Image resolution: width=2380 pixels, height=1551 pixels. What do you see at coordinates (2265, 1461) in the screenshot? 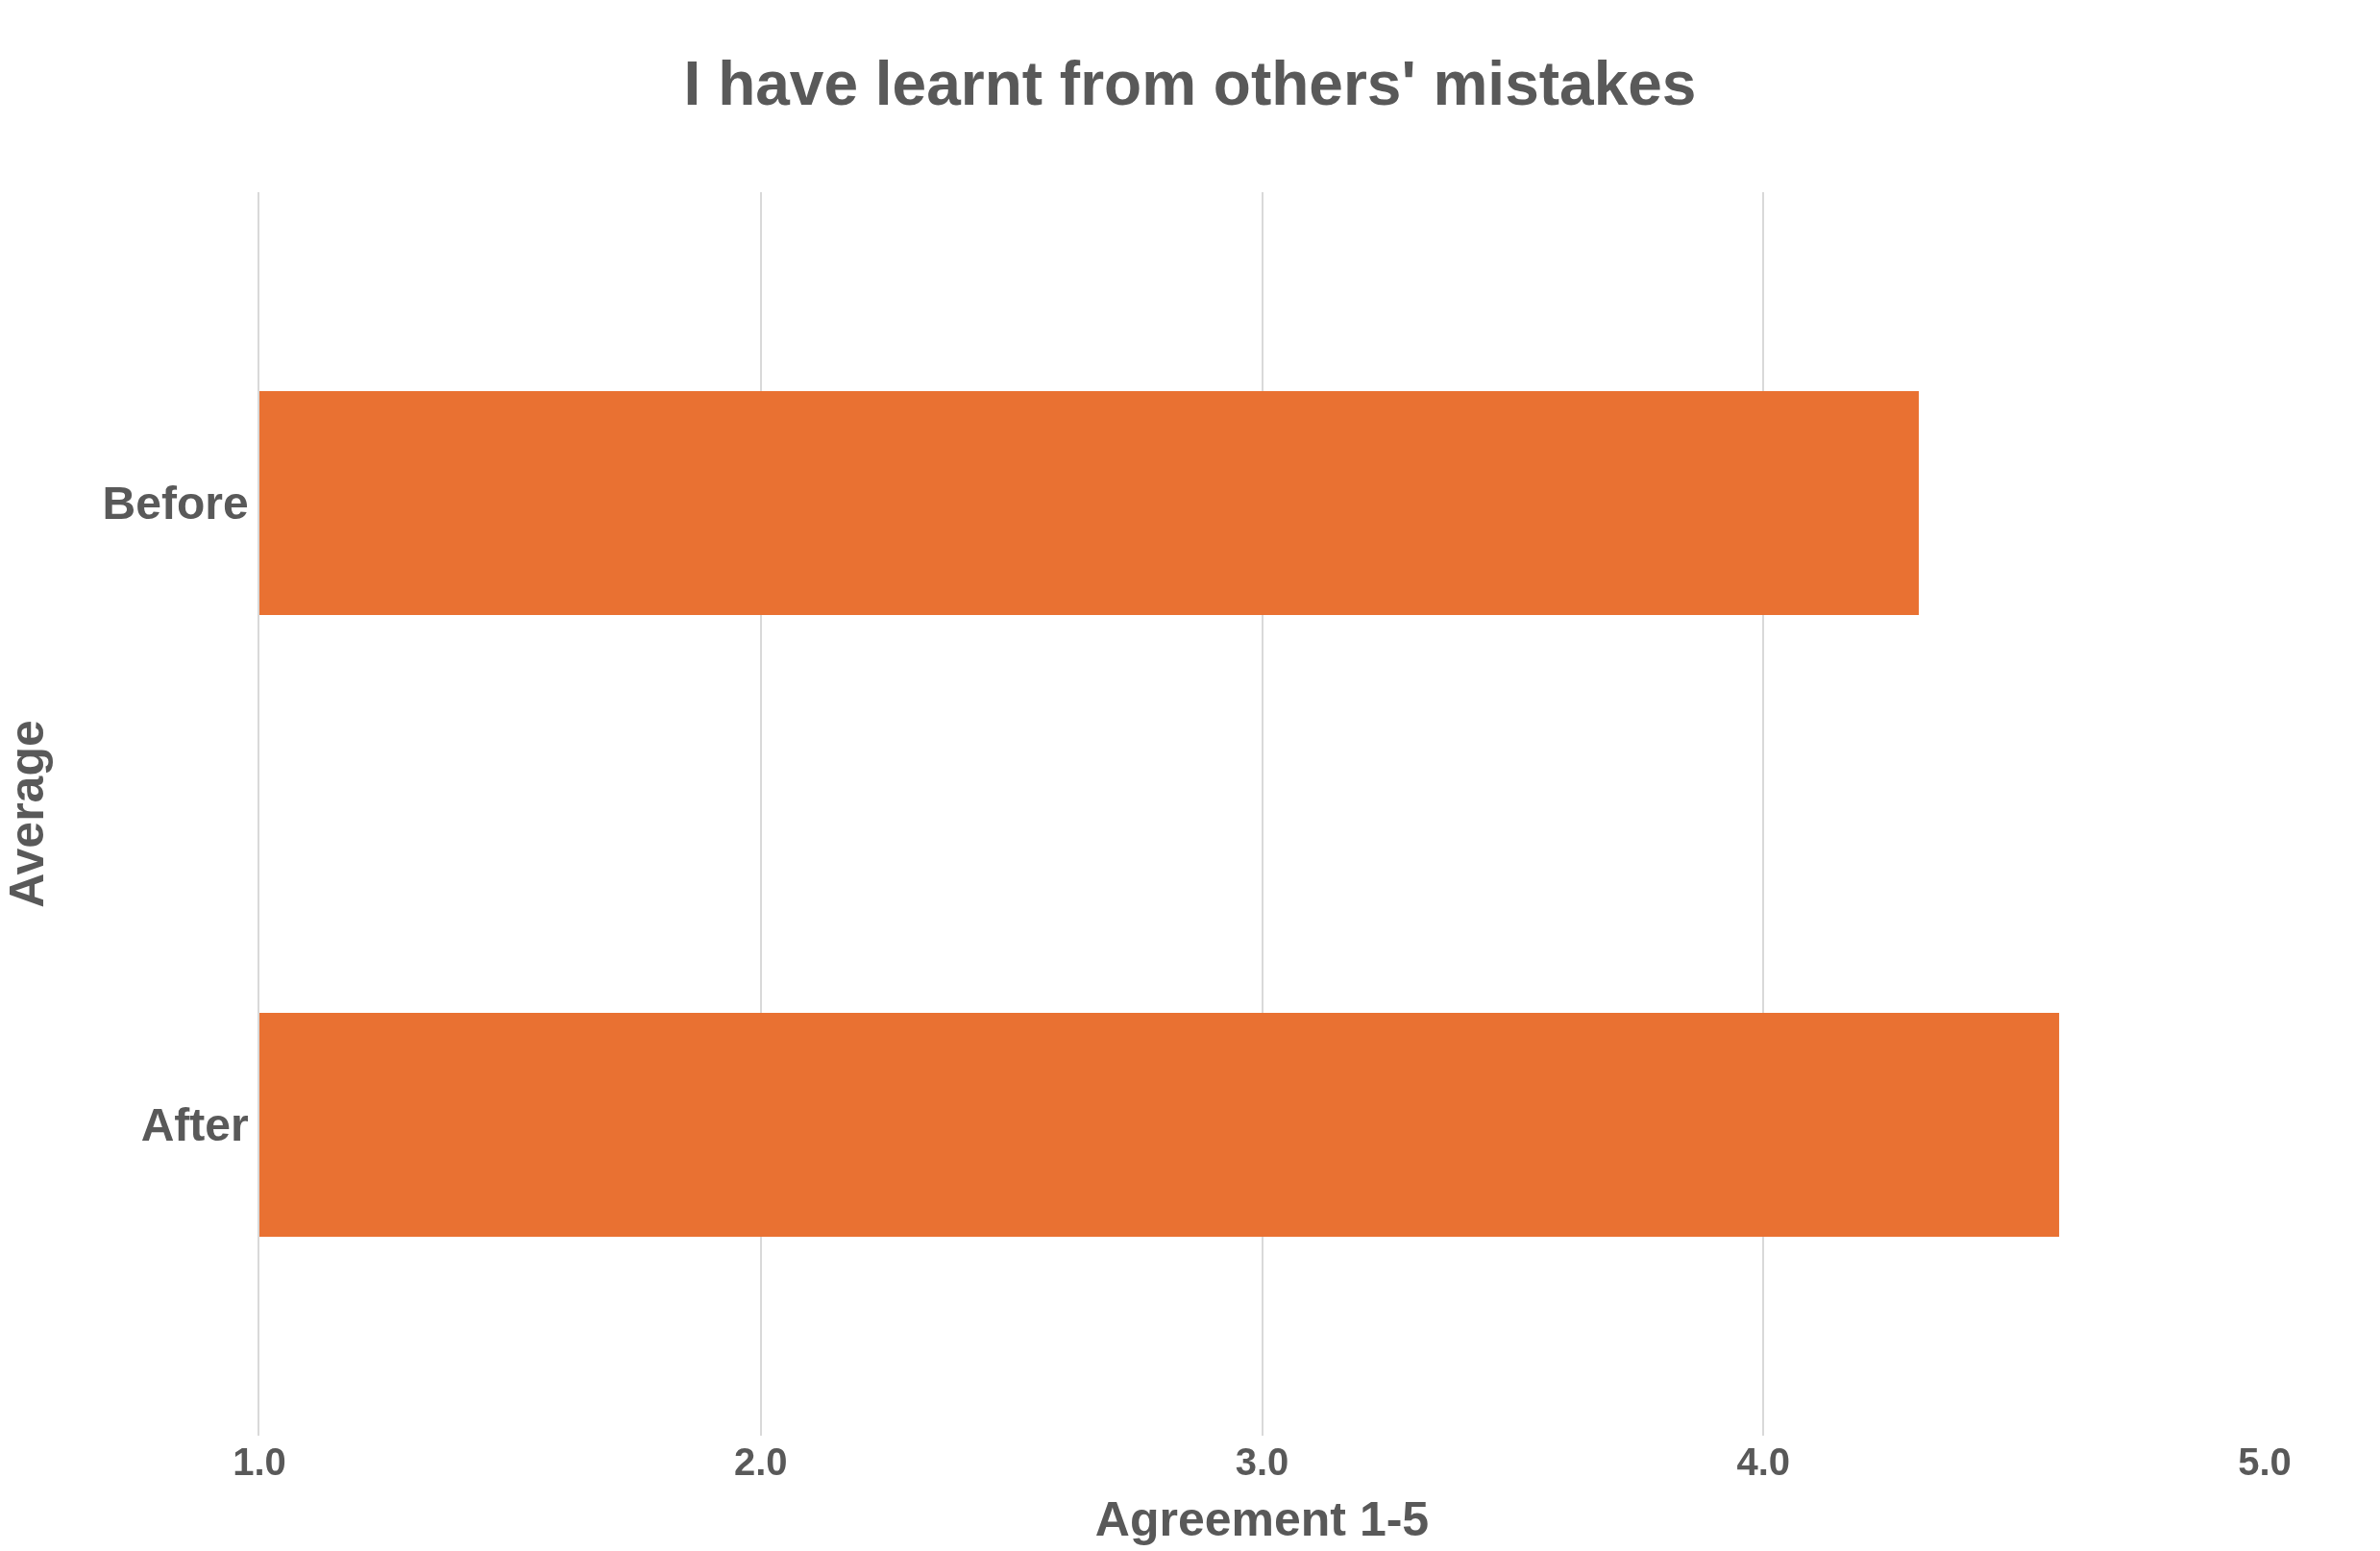
I see `x-tick-label: 5.0` at bounding box center [2265, 1461].